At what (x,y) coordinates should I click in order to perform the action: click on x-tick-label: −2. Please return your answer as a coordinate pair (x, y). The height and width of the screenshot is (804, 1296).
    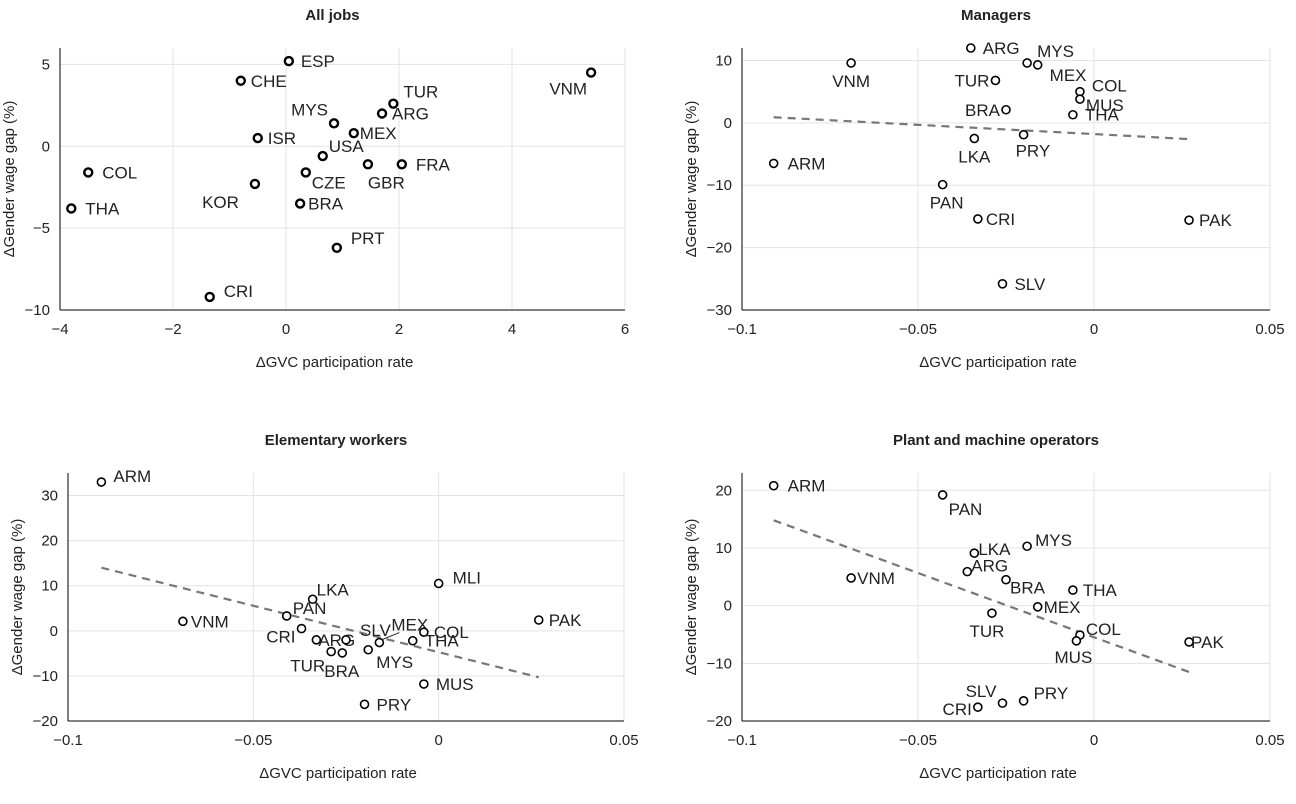
    Looking at the image, I should click on (172, 329).